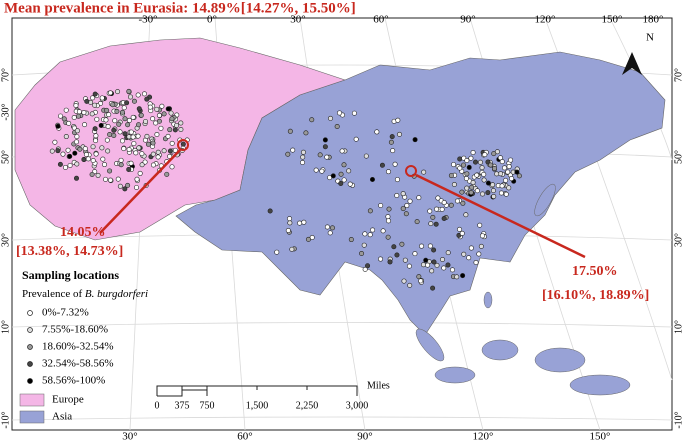  What do you see at coordinates (638, 53) in the screenshot?
I see `north-arrow: N` at bounding box center [638, 53].